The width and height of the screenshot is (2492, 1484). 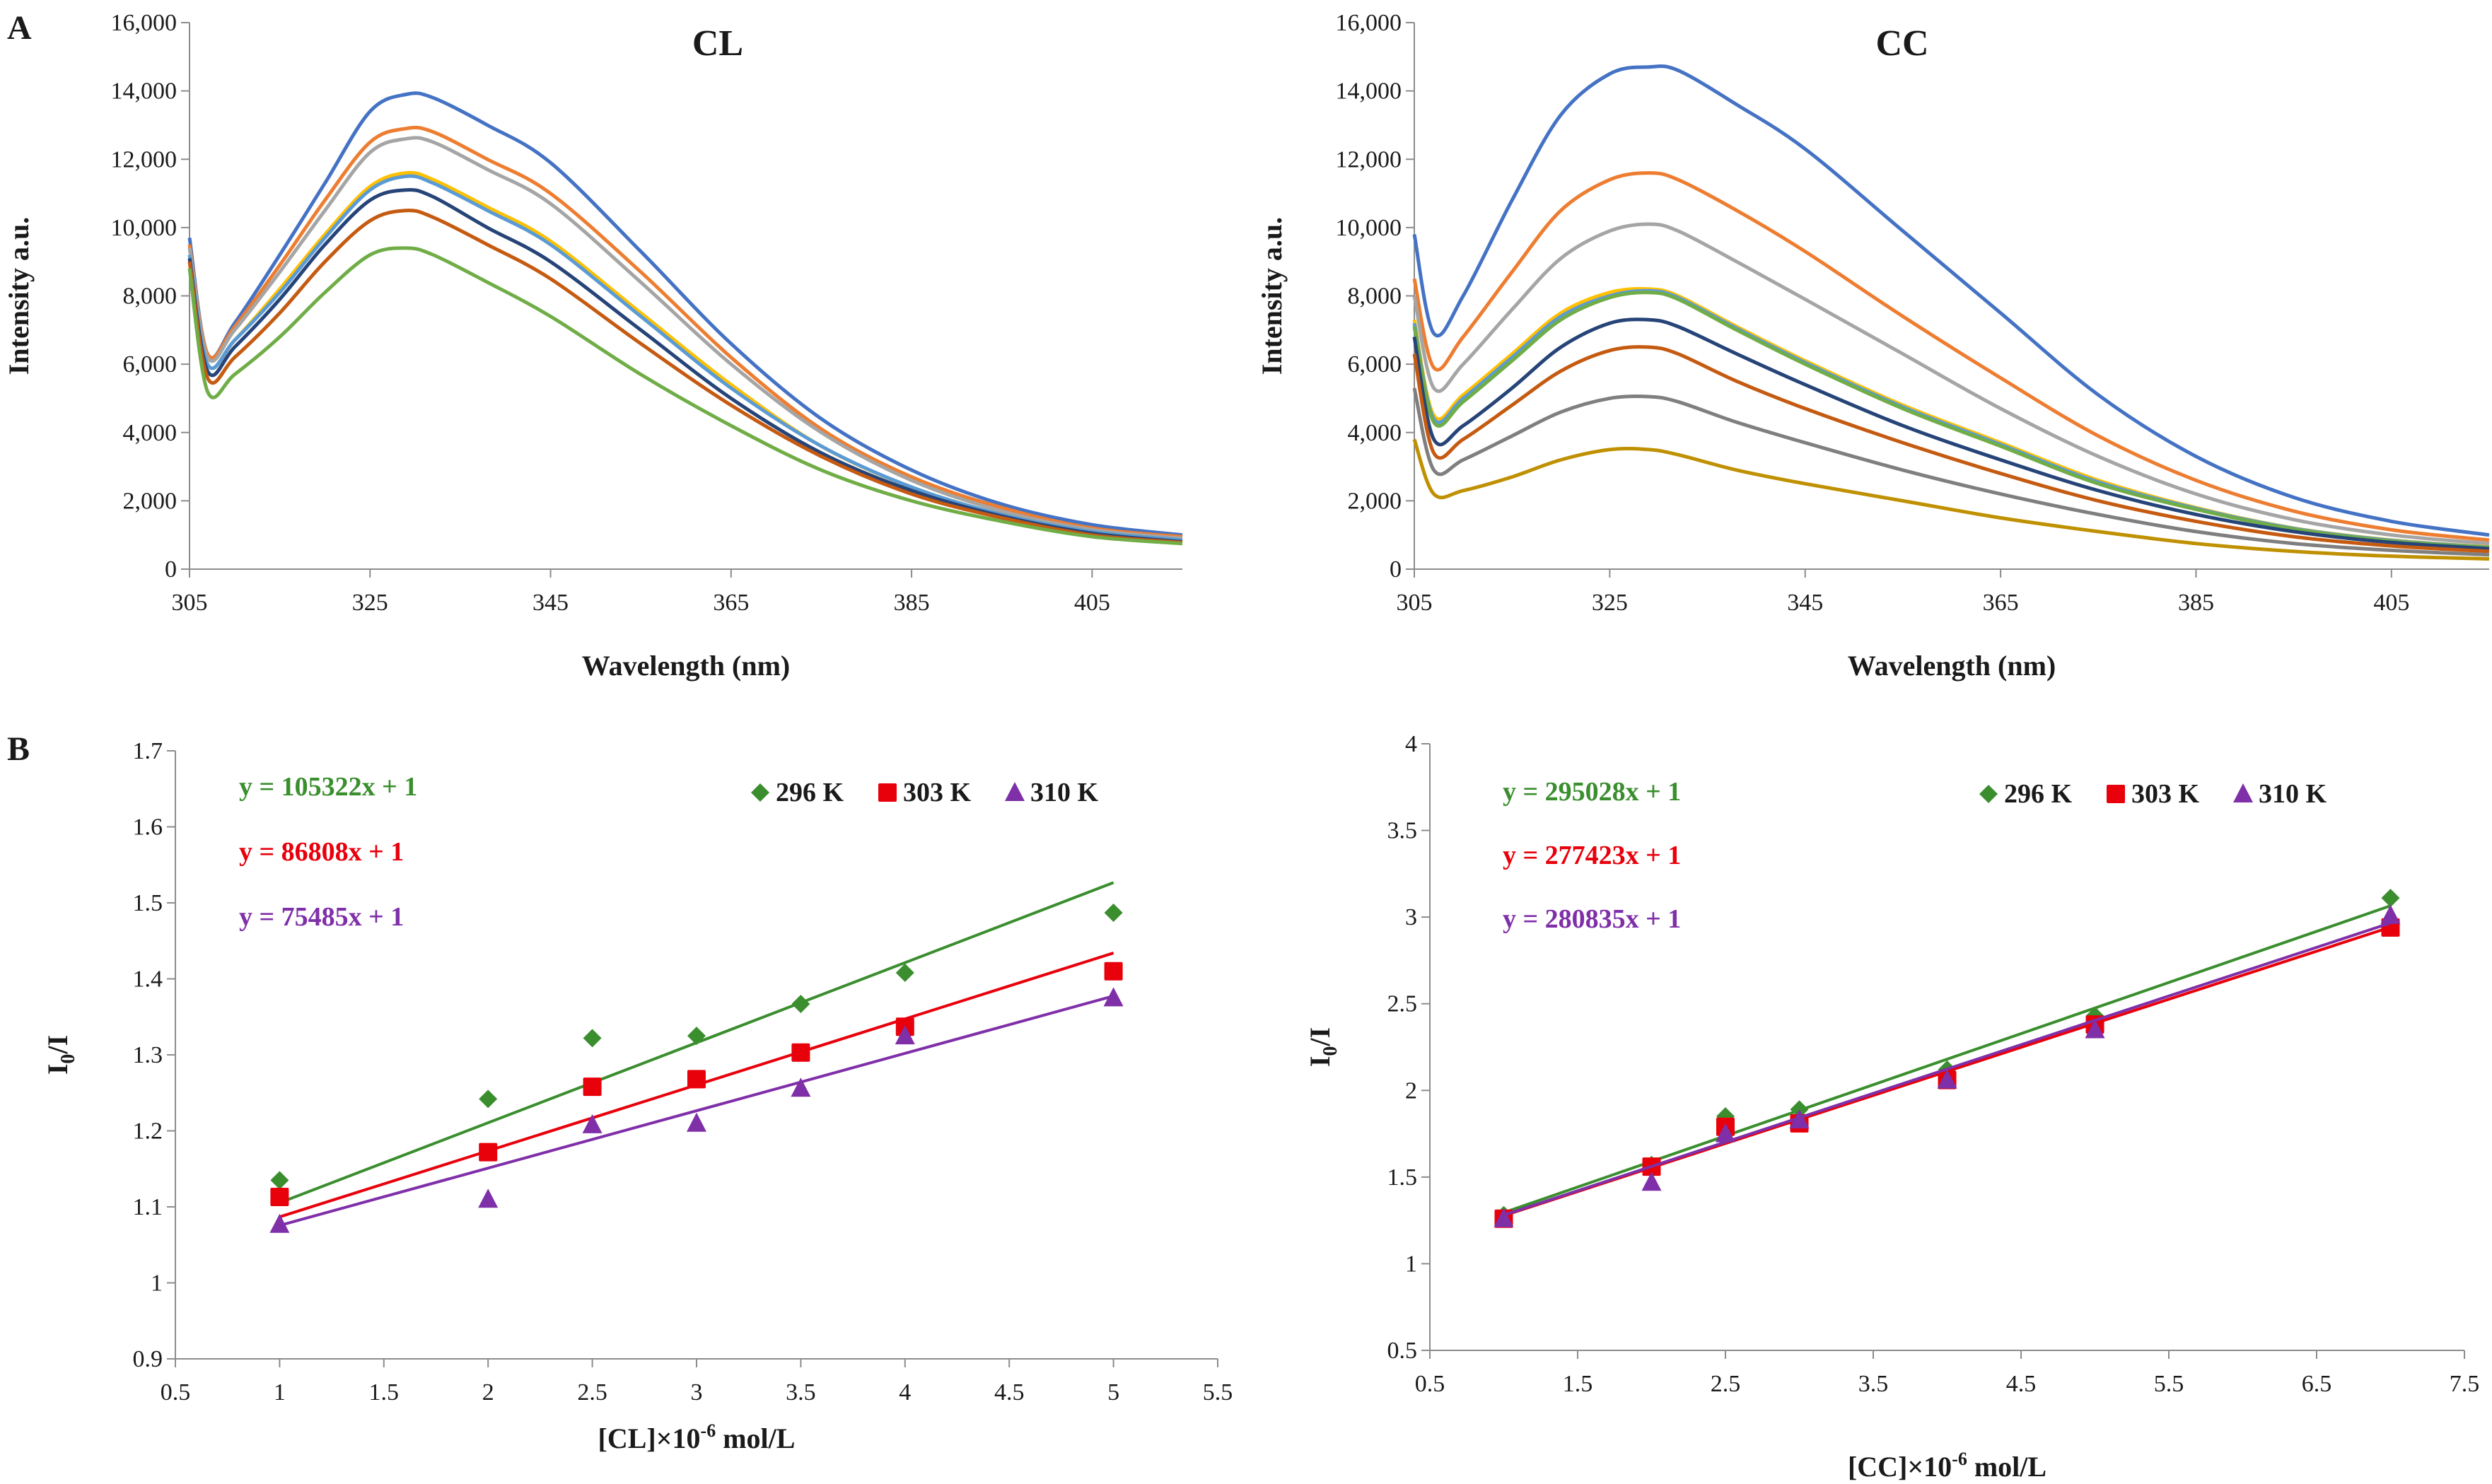 I want to click on cc-stern-volmer-equation-296K: y = 295028x + 1, so click(x=1592, y=792).